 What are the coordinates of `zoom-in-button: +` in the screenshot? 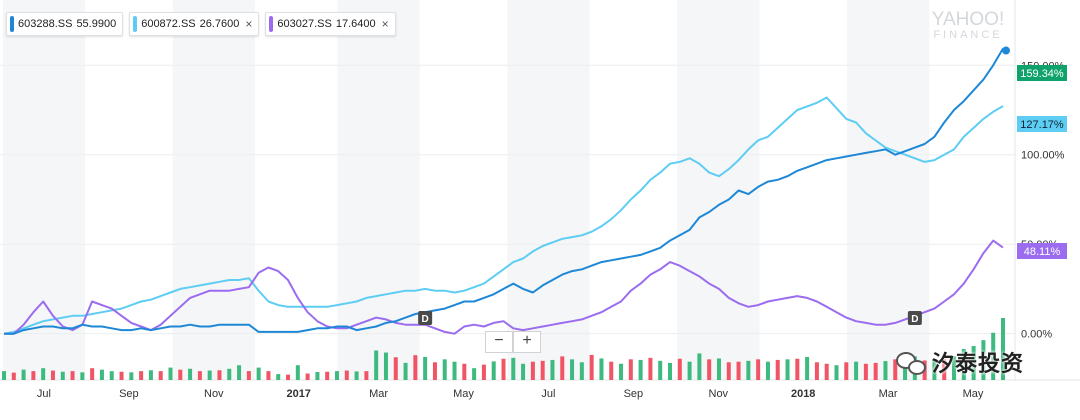 It's located at (527, 342).